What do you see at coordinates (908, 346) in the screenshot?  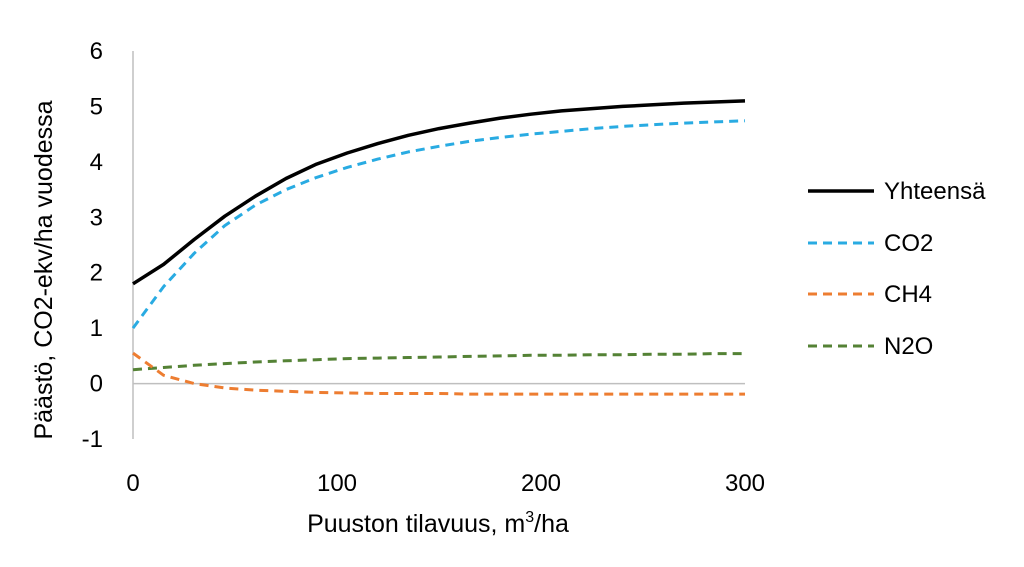 I see `legend-label-n2o: N2O` at bounding box center [908, 346].